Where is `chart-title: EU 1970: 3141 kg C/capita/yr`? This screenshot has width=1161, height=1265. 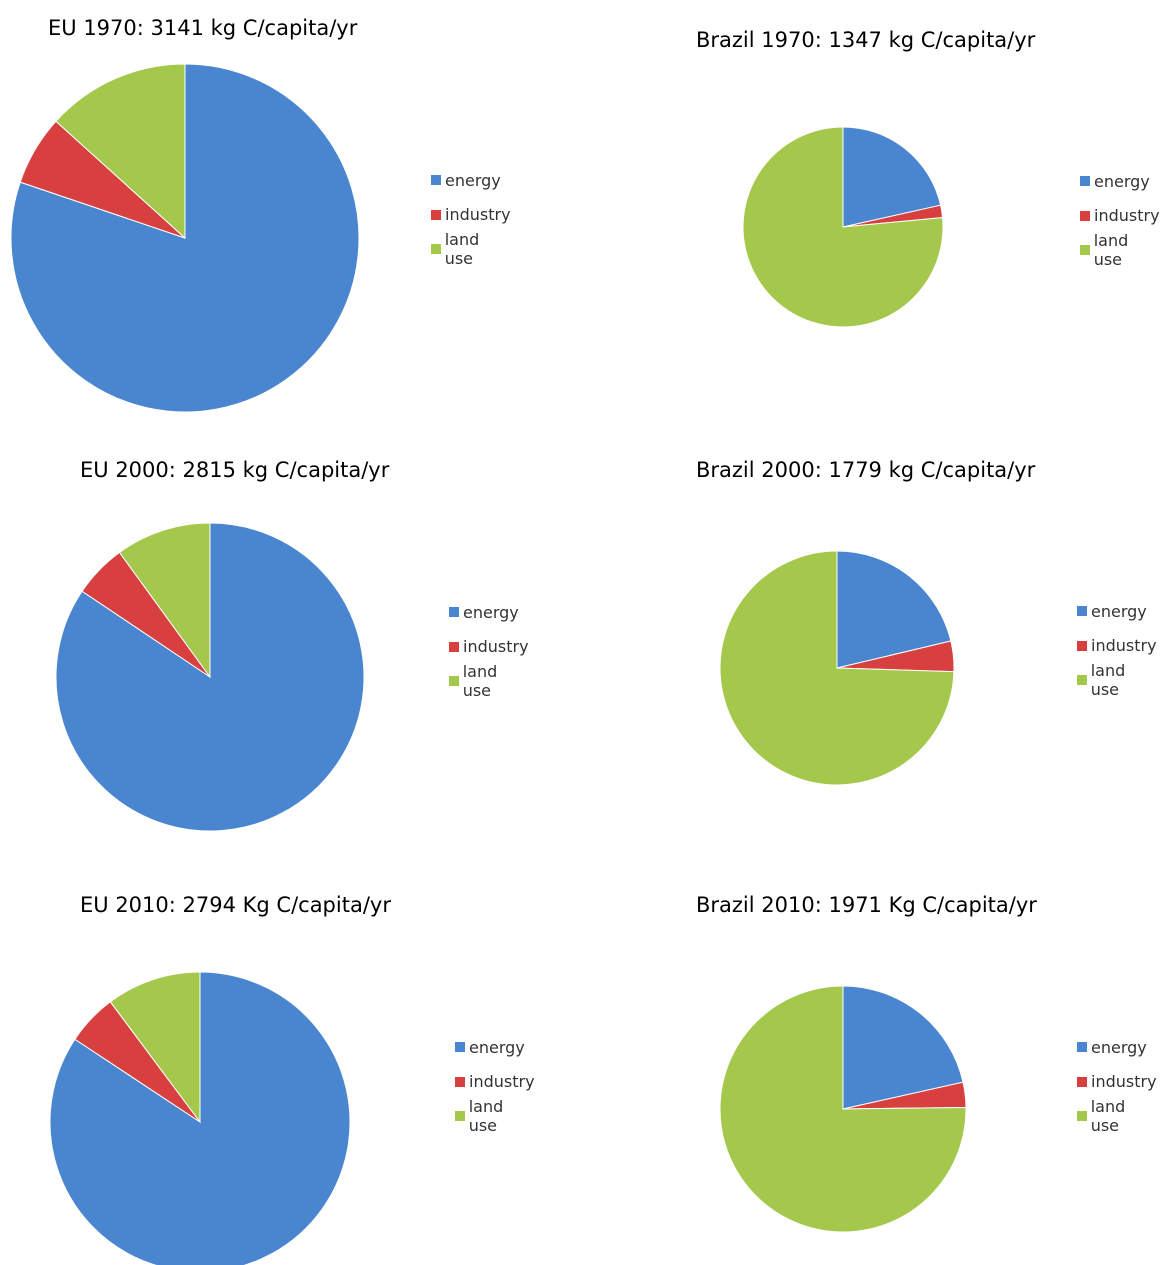 chart-title: EU 1970: 3141 kg C/capita/yr is located at coordinates (203, 28).